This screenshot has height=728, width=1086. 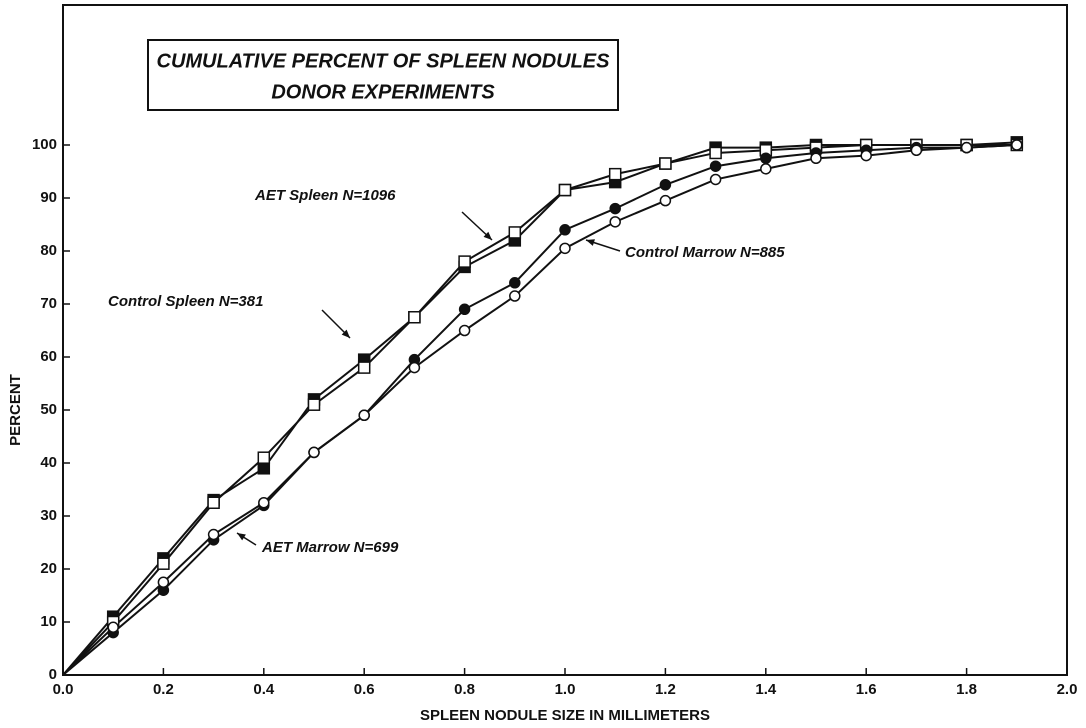 What do you see at coordinates (48, 197) in the screenshot?
I see `y-tick-label: 90` at bounding box center [48, 197].